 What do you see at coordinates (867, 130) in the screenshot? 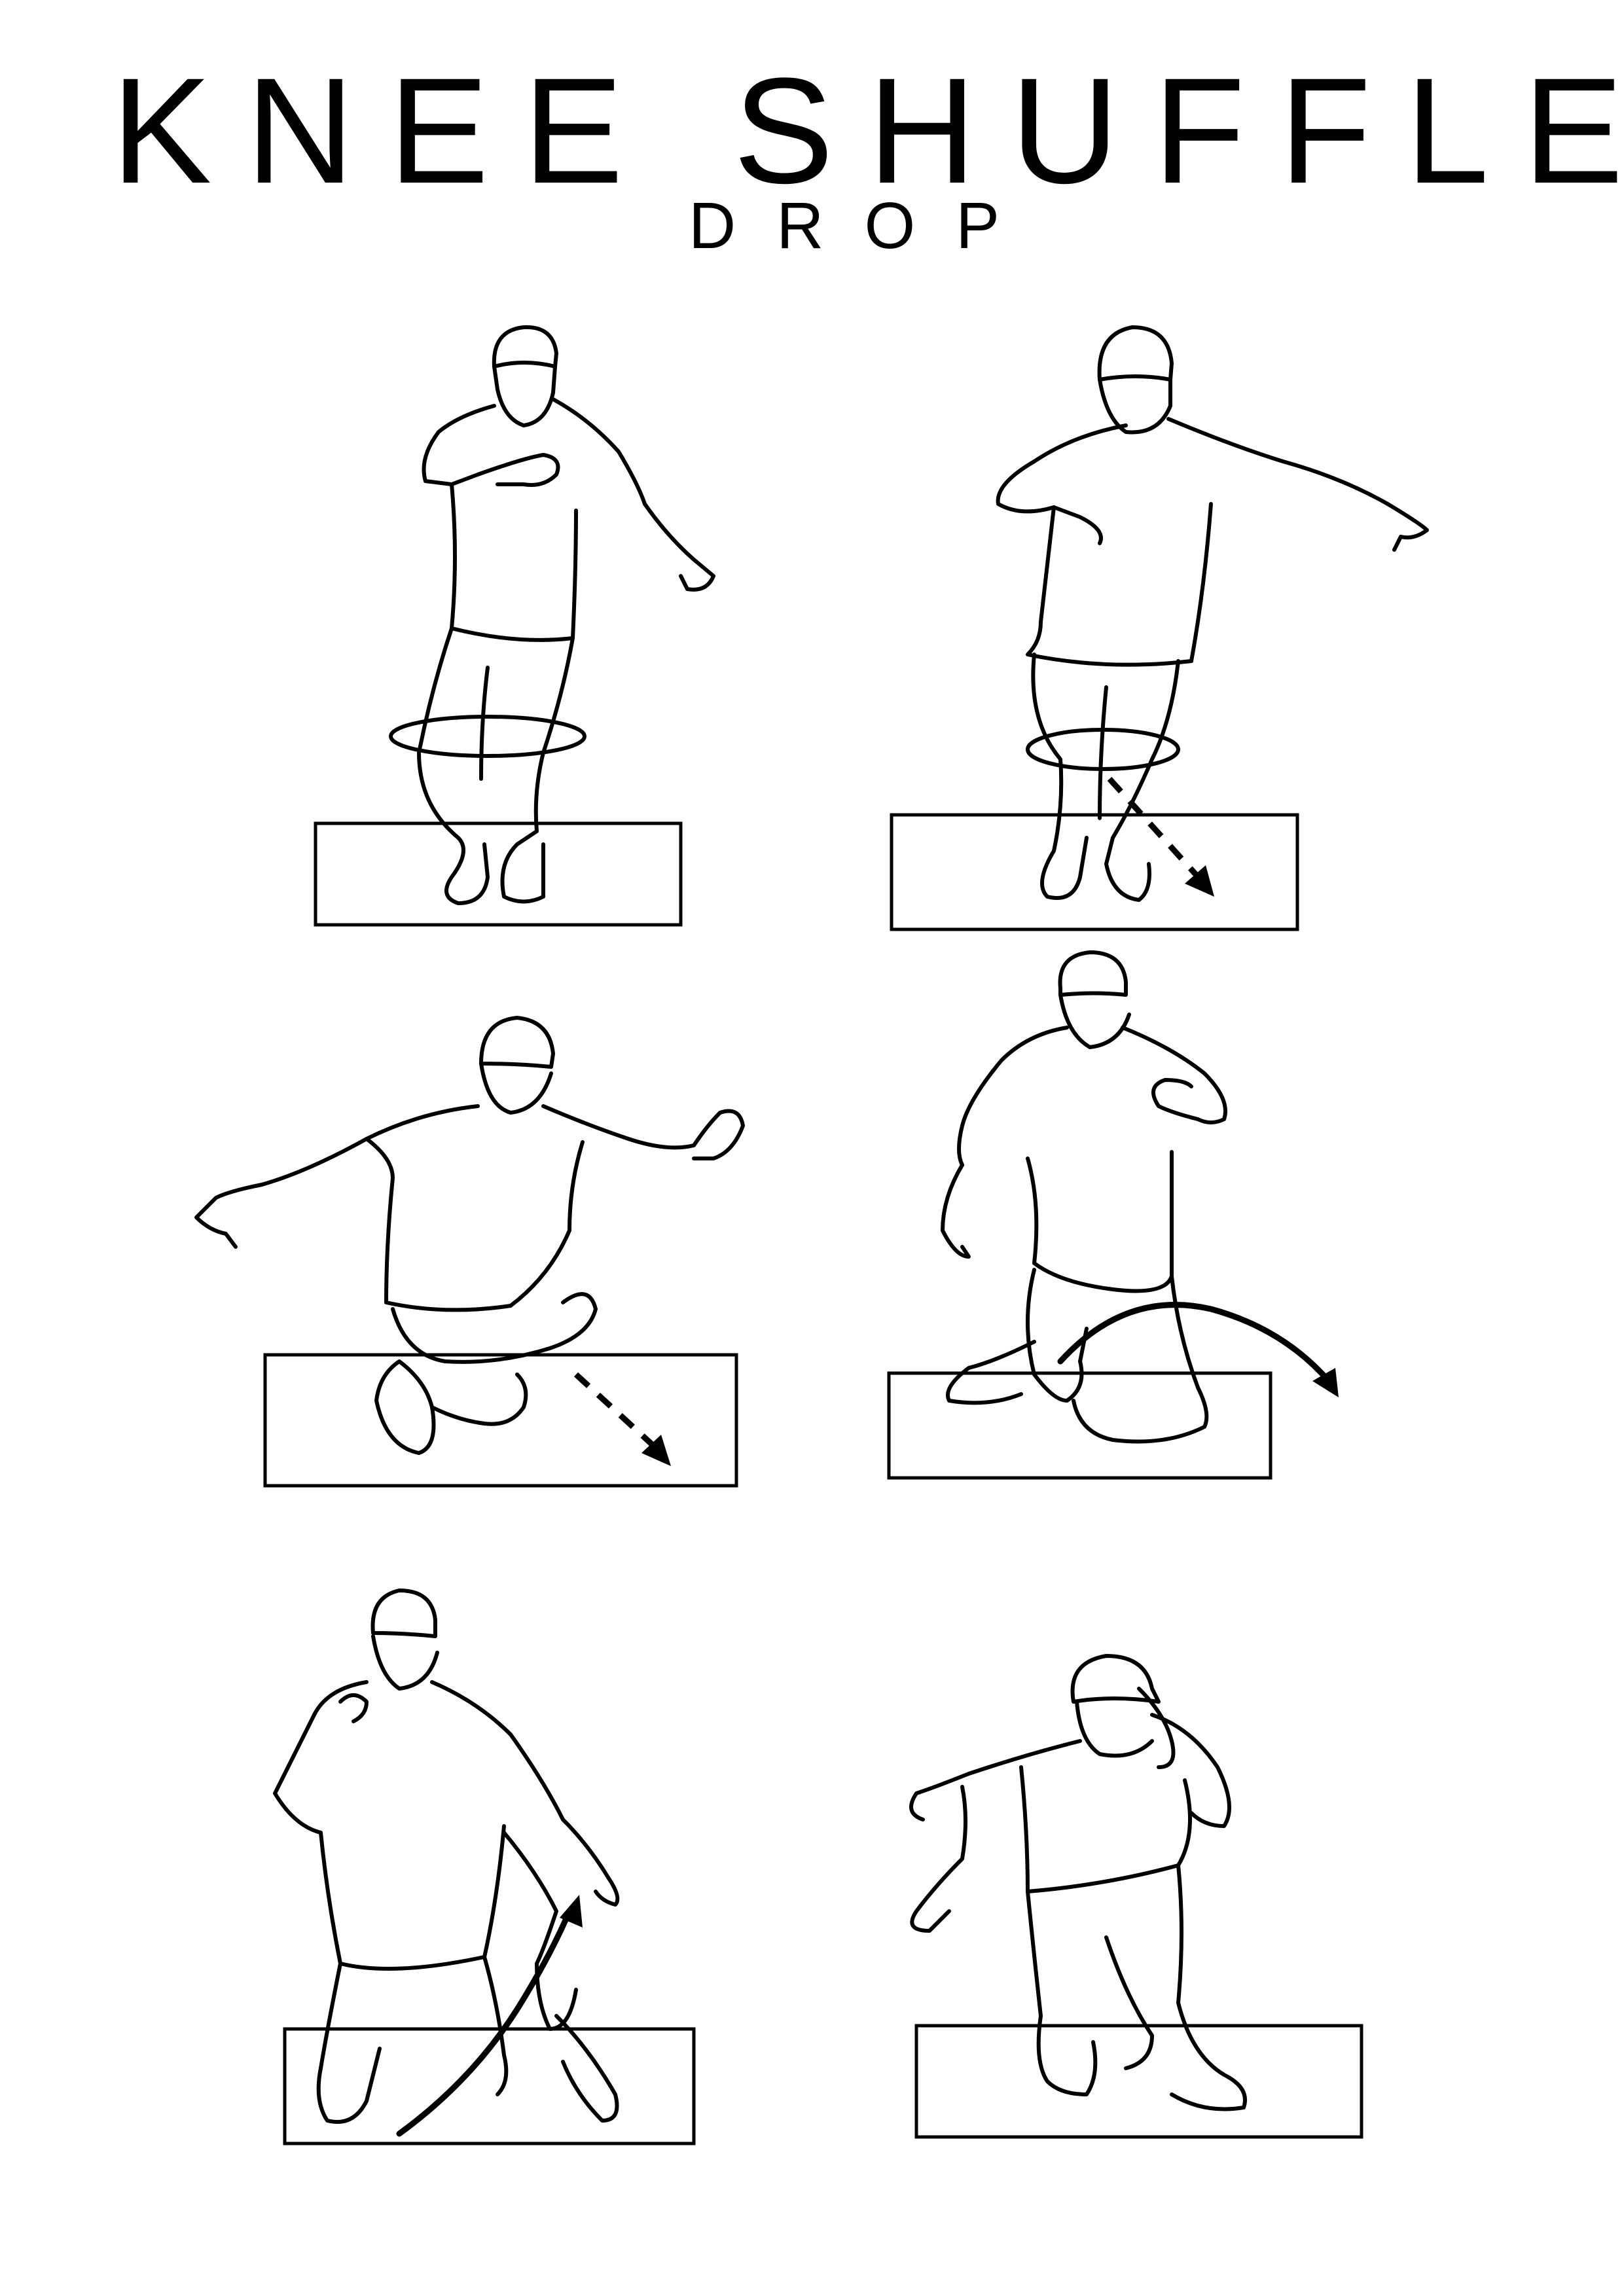
I see `page-title: KNEE SHUFFLE` at bounding box center [867, 130].